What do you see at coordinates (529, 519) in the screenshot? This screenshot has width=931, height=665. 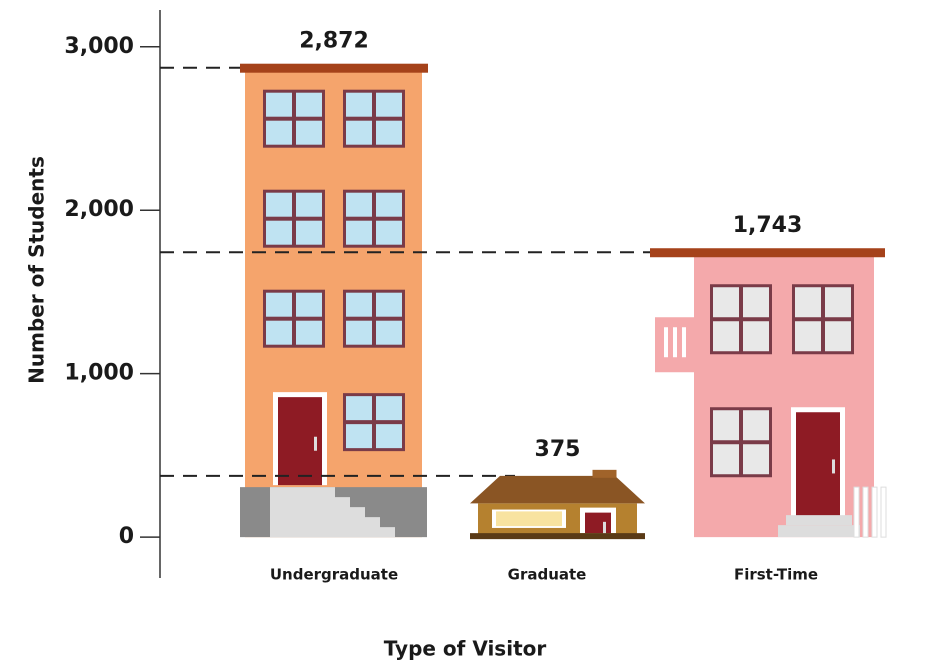 I see `glass` at bounding box center [529, 519].